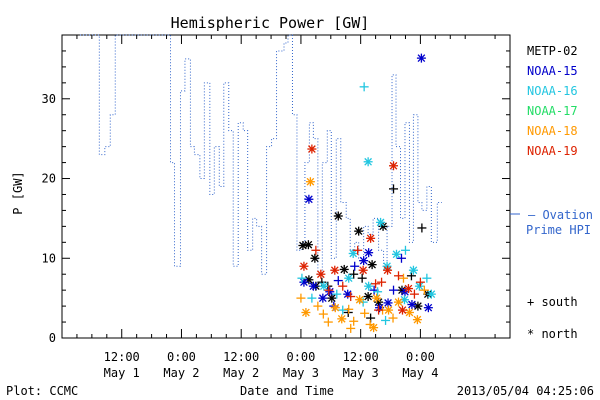 Image resolution: width=600 pixels, height=400 pixels. What do you see at coordinates (49, 99) in the screenshot?
I see `y-tick-label-30: 30` at bounding box center [49, 99].